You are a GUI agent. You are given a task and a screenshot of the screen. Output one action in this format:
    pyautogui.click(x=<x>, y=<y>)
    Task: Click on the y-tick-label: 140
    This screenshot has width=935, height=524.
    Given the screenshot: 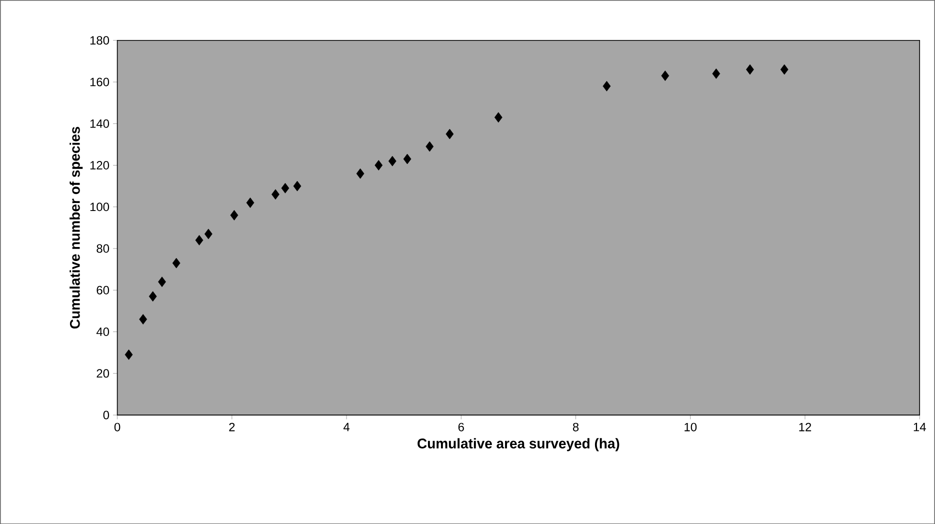 What is the action you would take?
    pyautogui.click(x=100, y=123)
    